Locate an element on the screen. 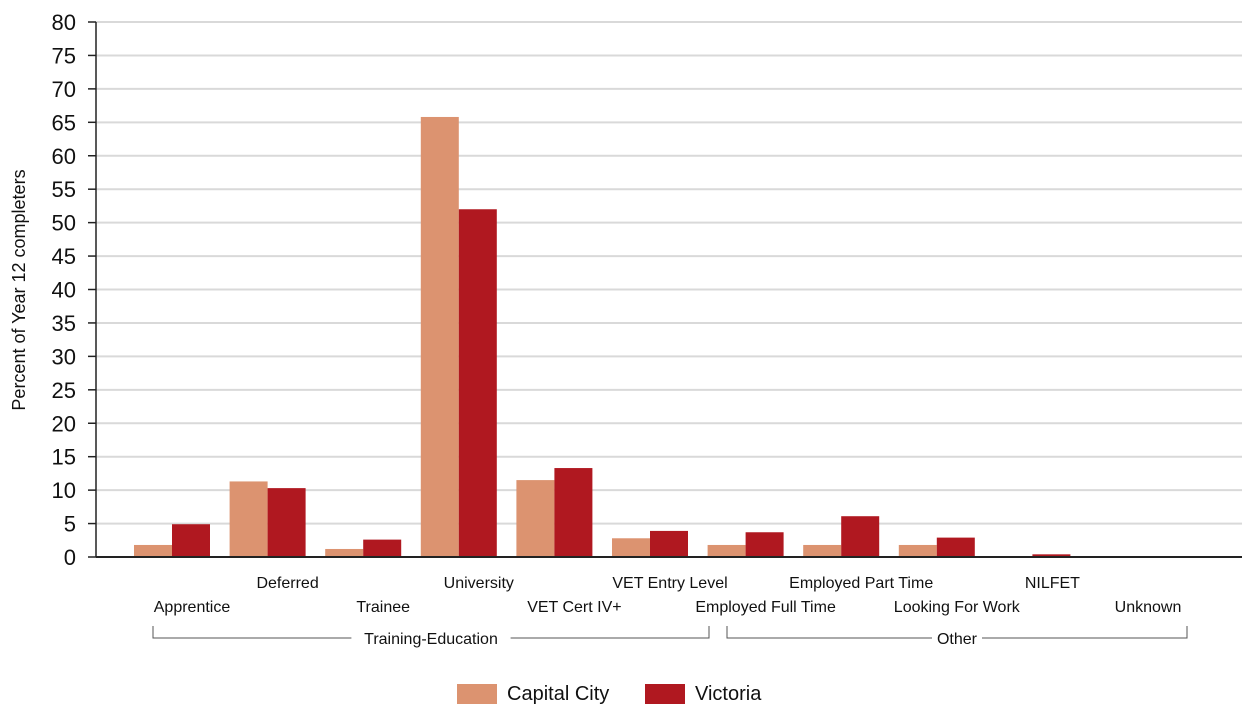 This screenshot has height=704, width=1242. y-tick-labels: 0 5 10 15 20 25 30 35 40 45 50 55 60 65 70 75 80 is located at coordinates (74, 290).